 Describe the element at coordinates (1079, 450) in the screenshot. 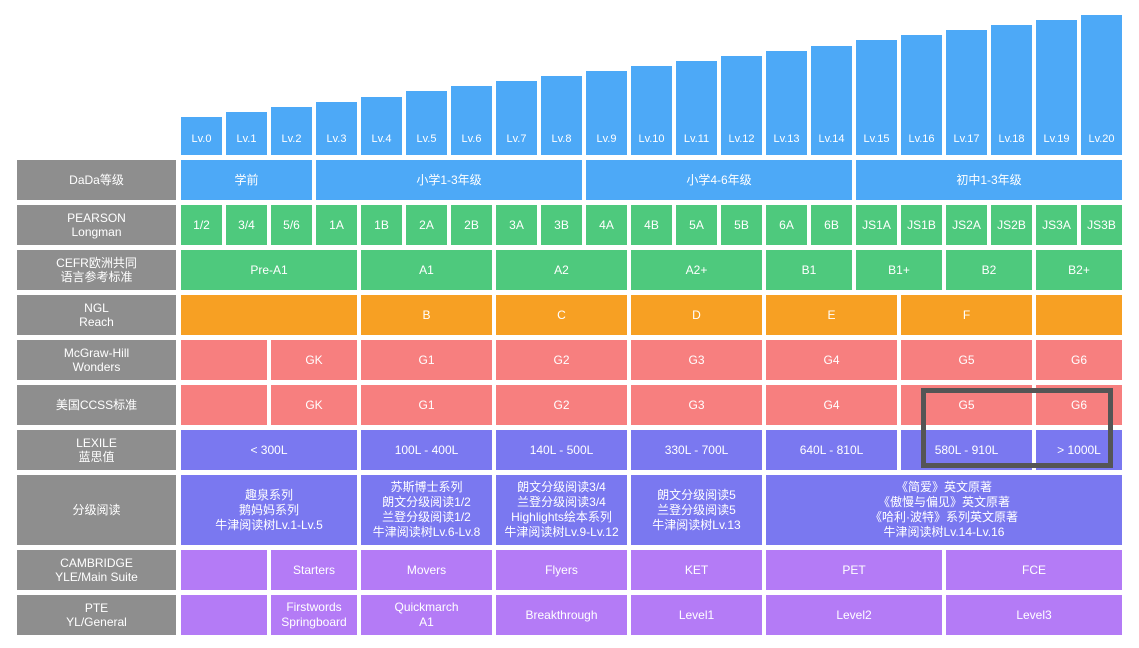

I see `lexile-cell: > 1000L` at that location.